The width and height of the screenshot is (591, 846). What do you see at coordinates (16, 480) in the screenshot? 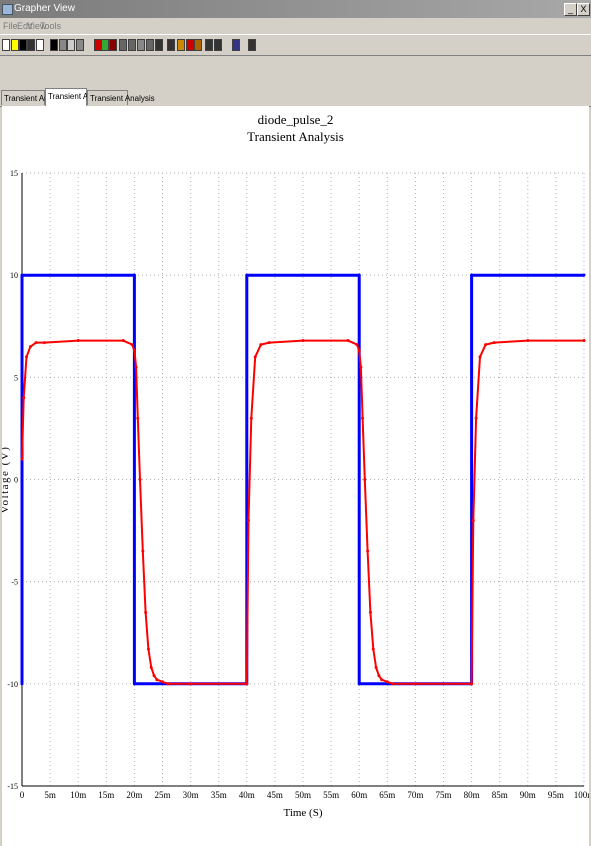
I see `y-tick-label: 0` at bounding box center [16, 480].